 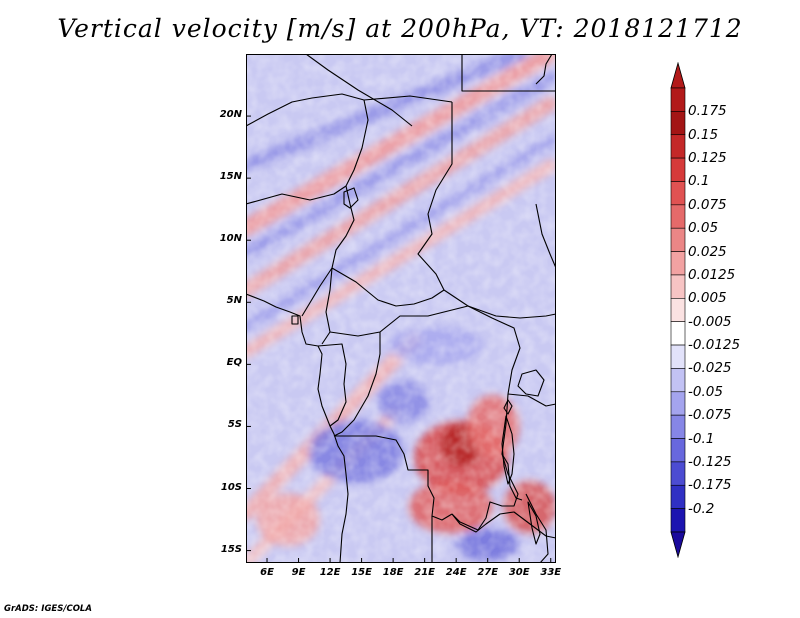 What do you see at coordinates (305, 110) in the screenshot?
I see `border-niger-libya` at bounding box center [305, 110].